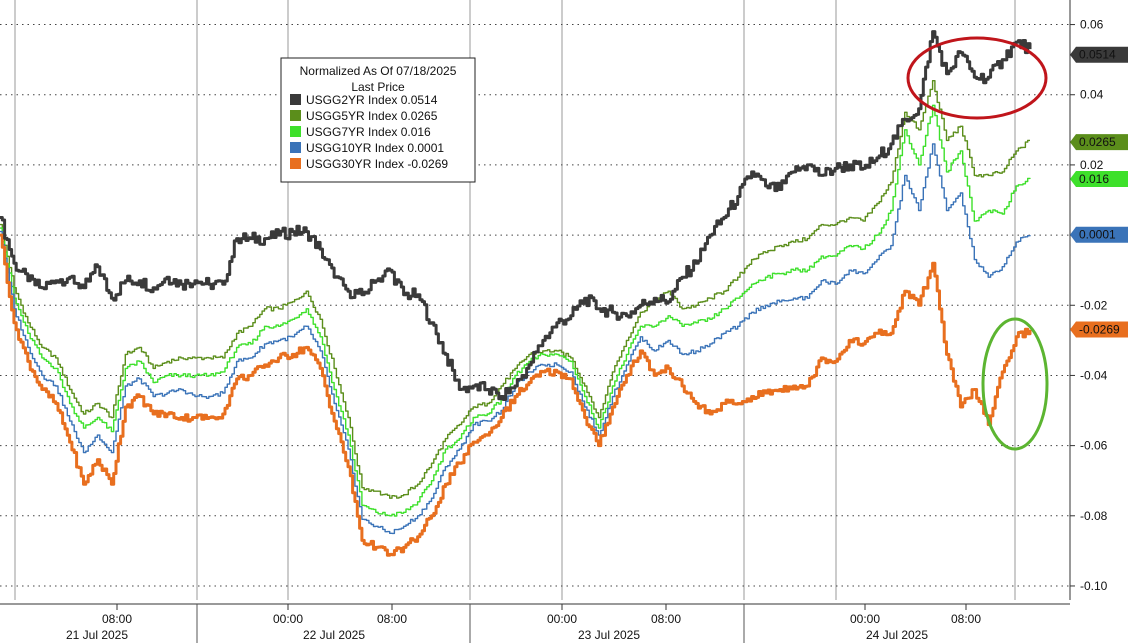 This screenshot has height=643, width=1128. What do you see at coordinates (977, 243) in the screenshot?
I see `annotations` at bounding box center [977, 243].